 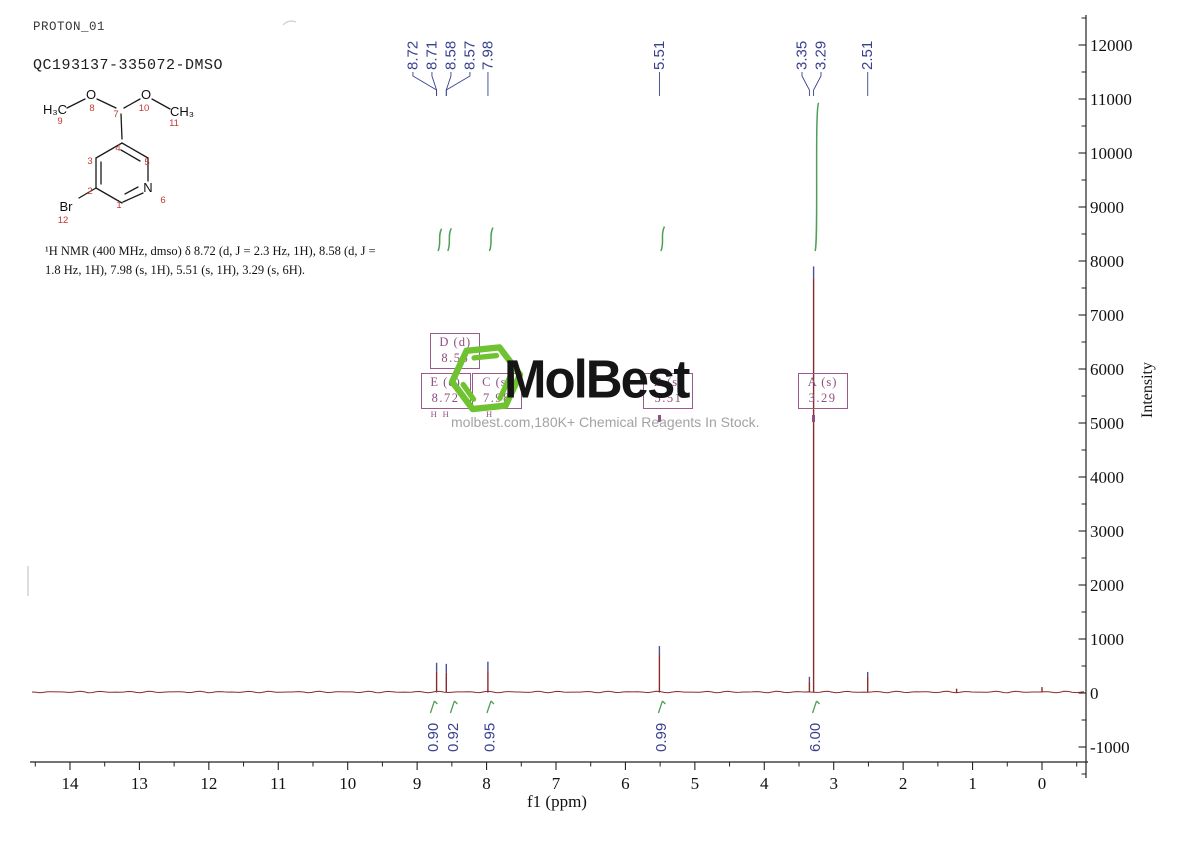 I want to click on atom-label: H₃C, so click(x=55, y=109).